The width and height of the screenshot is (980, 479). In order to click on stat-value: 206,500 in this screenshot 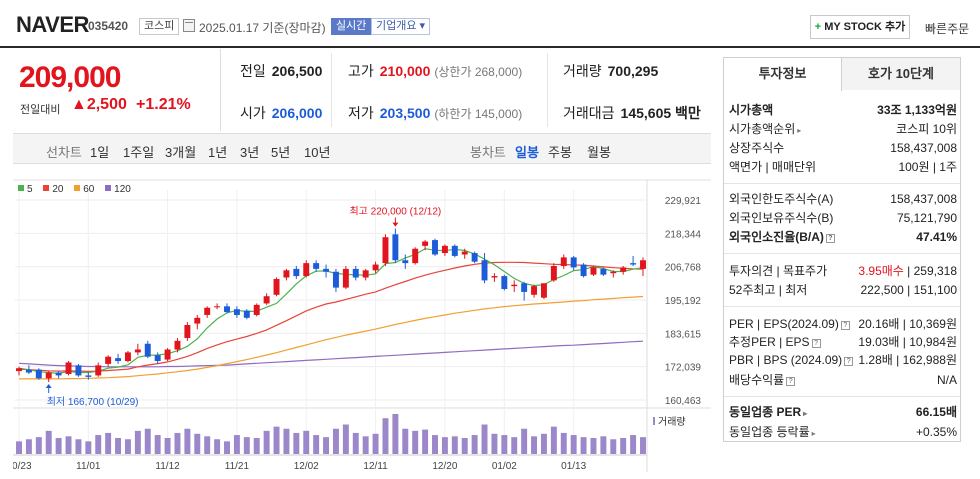, I will do `click(297, 71)`.